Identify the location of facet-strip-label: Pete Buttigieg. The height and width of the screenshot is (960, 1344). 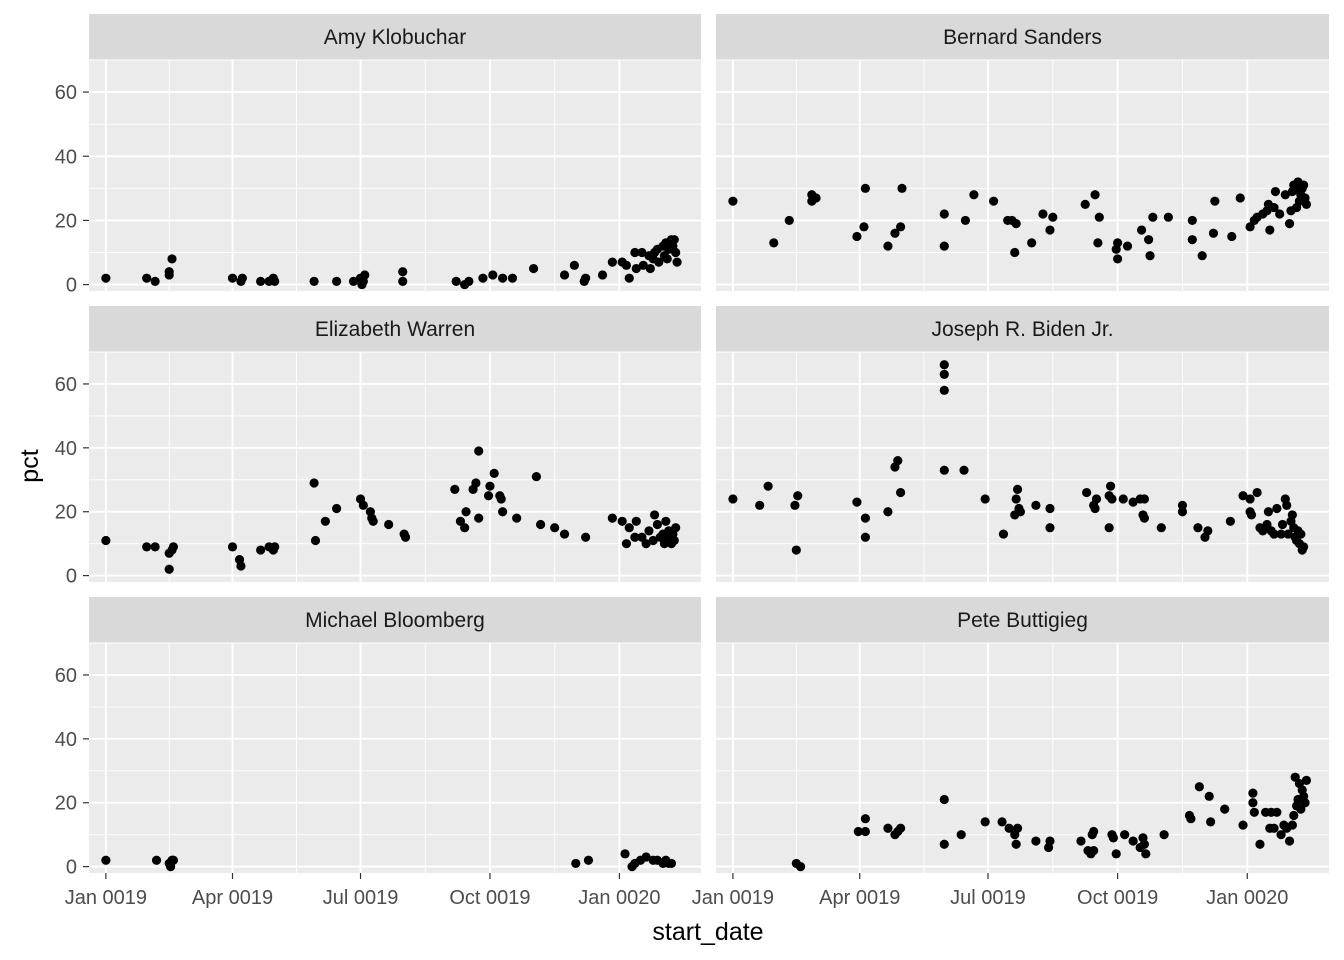
(1022, 620).